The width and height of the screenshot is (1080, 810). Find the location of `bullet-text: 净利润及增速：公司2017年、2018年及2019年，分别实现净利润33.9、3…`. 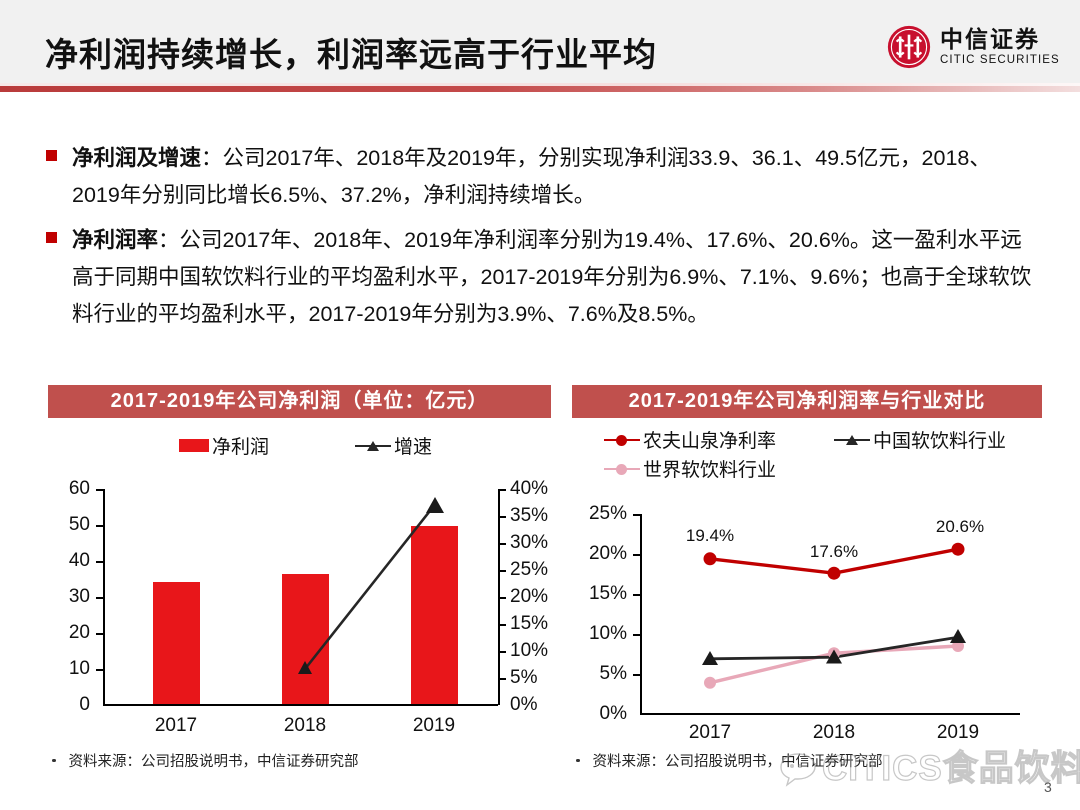

bullet-text: 净利润及增速：公司2017年、2018年及2019年，分别实现净利润33.9、3… is located at coordinates (531, 176).